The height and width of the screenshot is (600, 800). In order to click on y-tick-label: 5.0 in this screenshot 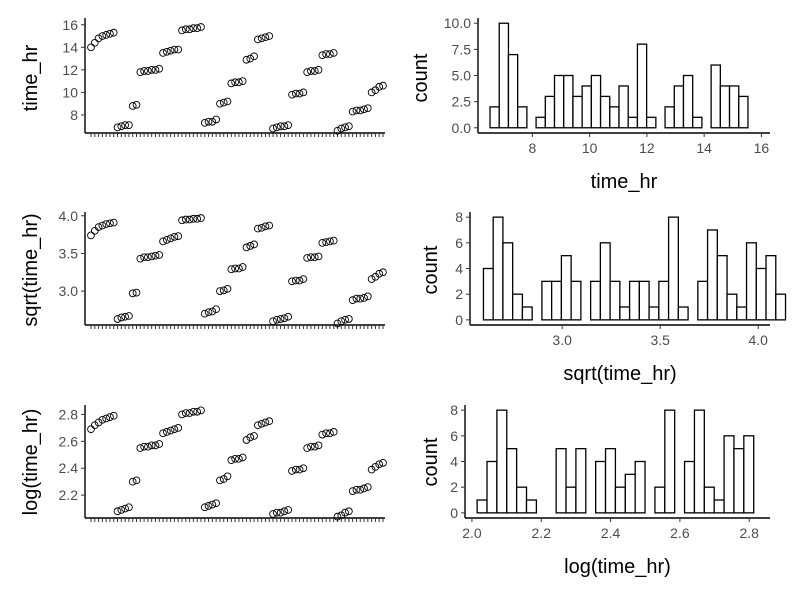, I will do `click(462, 76)`.